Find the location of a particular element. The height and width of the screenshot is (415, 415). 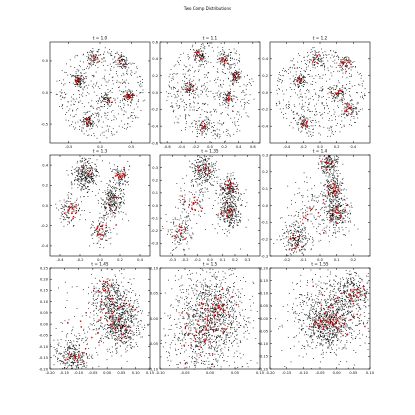

y-tick-label: -0.2 is located at coordinates (154, 231).